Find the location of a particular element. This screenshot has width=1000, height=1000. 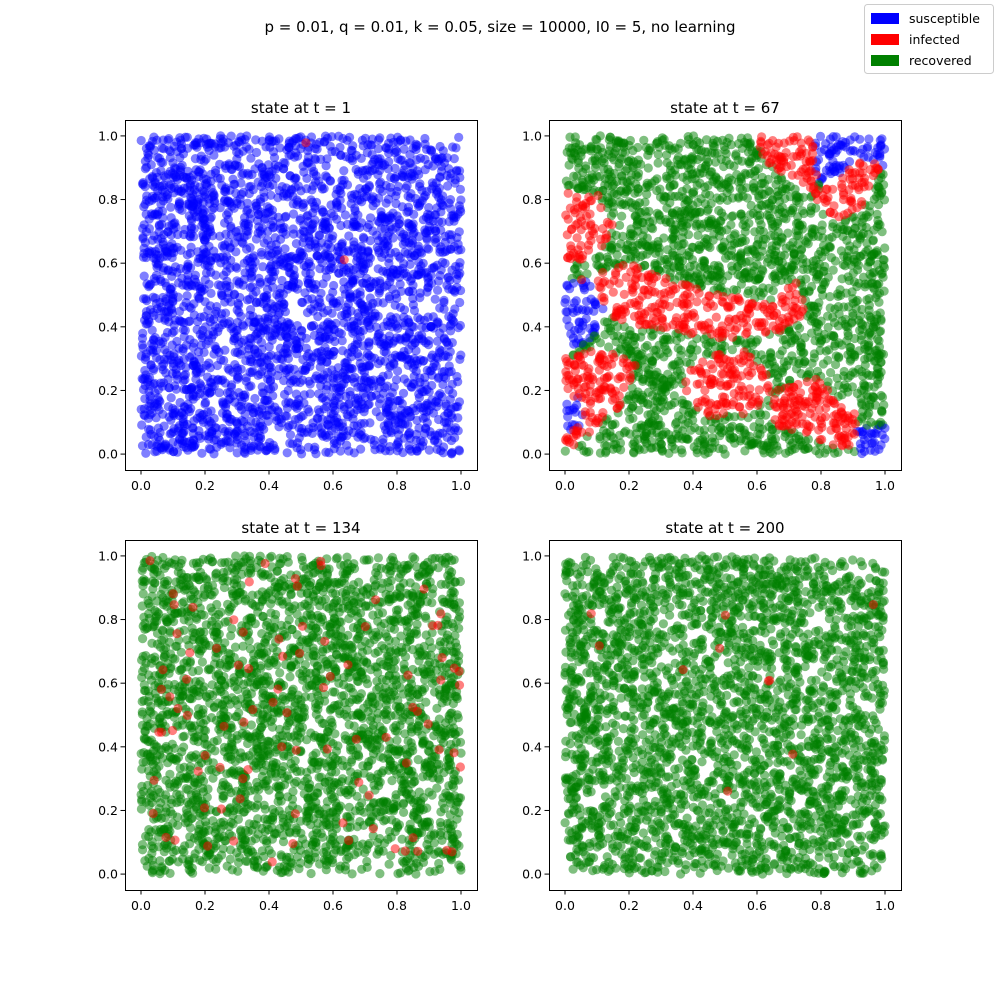

legend-swatch-recovered is located at coordinates (885, 60).